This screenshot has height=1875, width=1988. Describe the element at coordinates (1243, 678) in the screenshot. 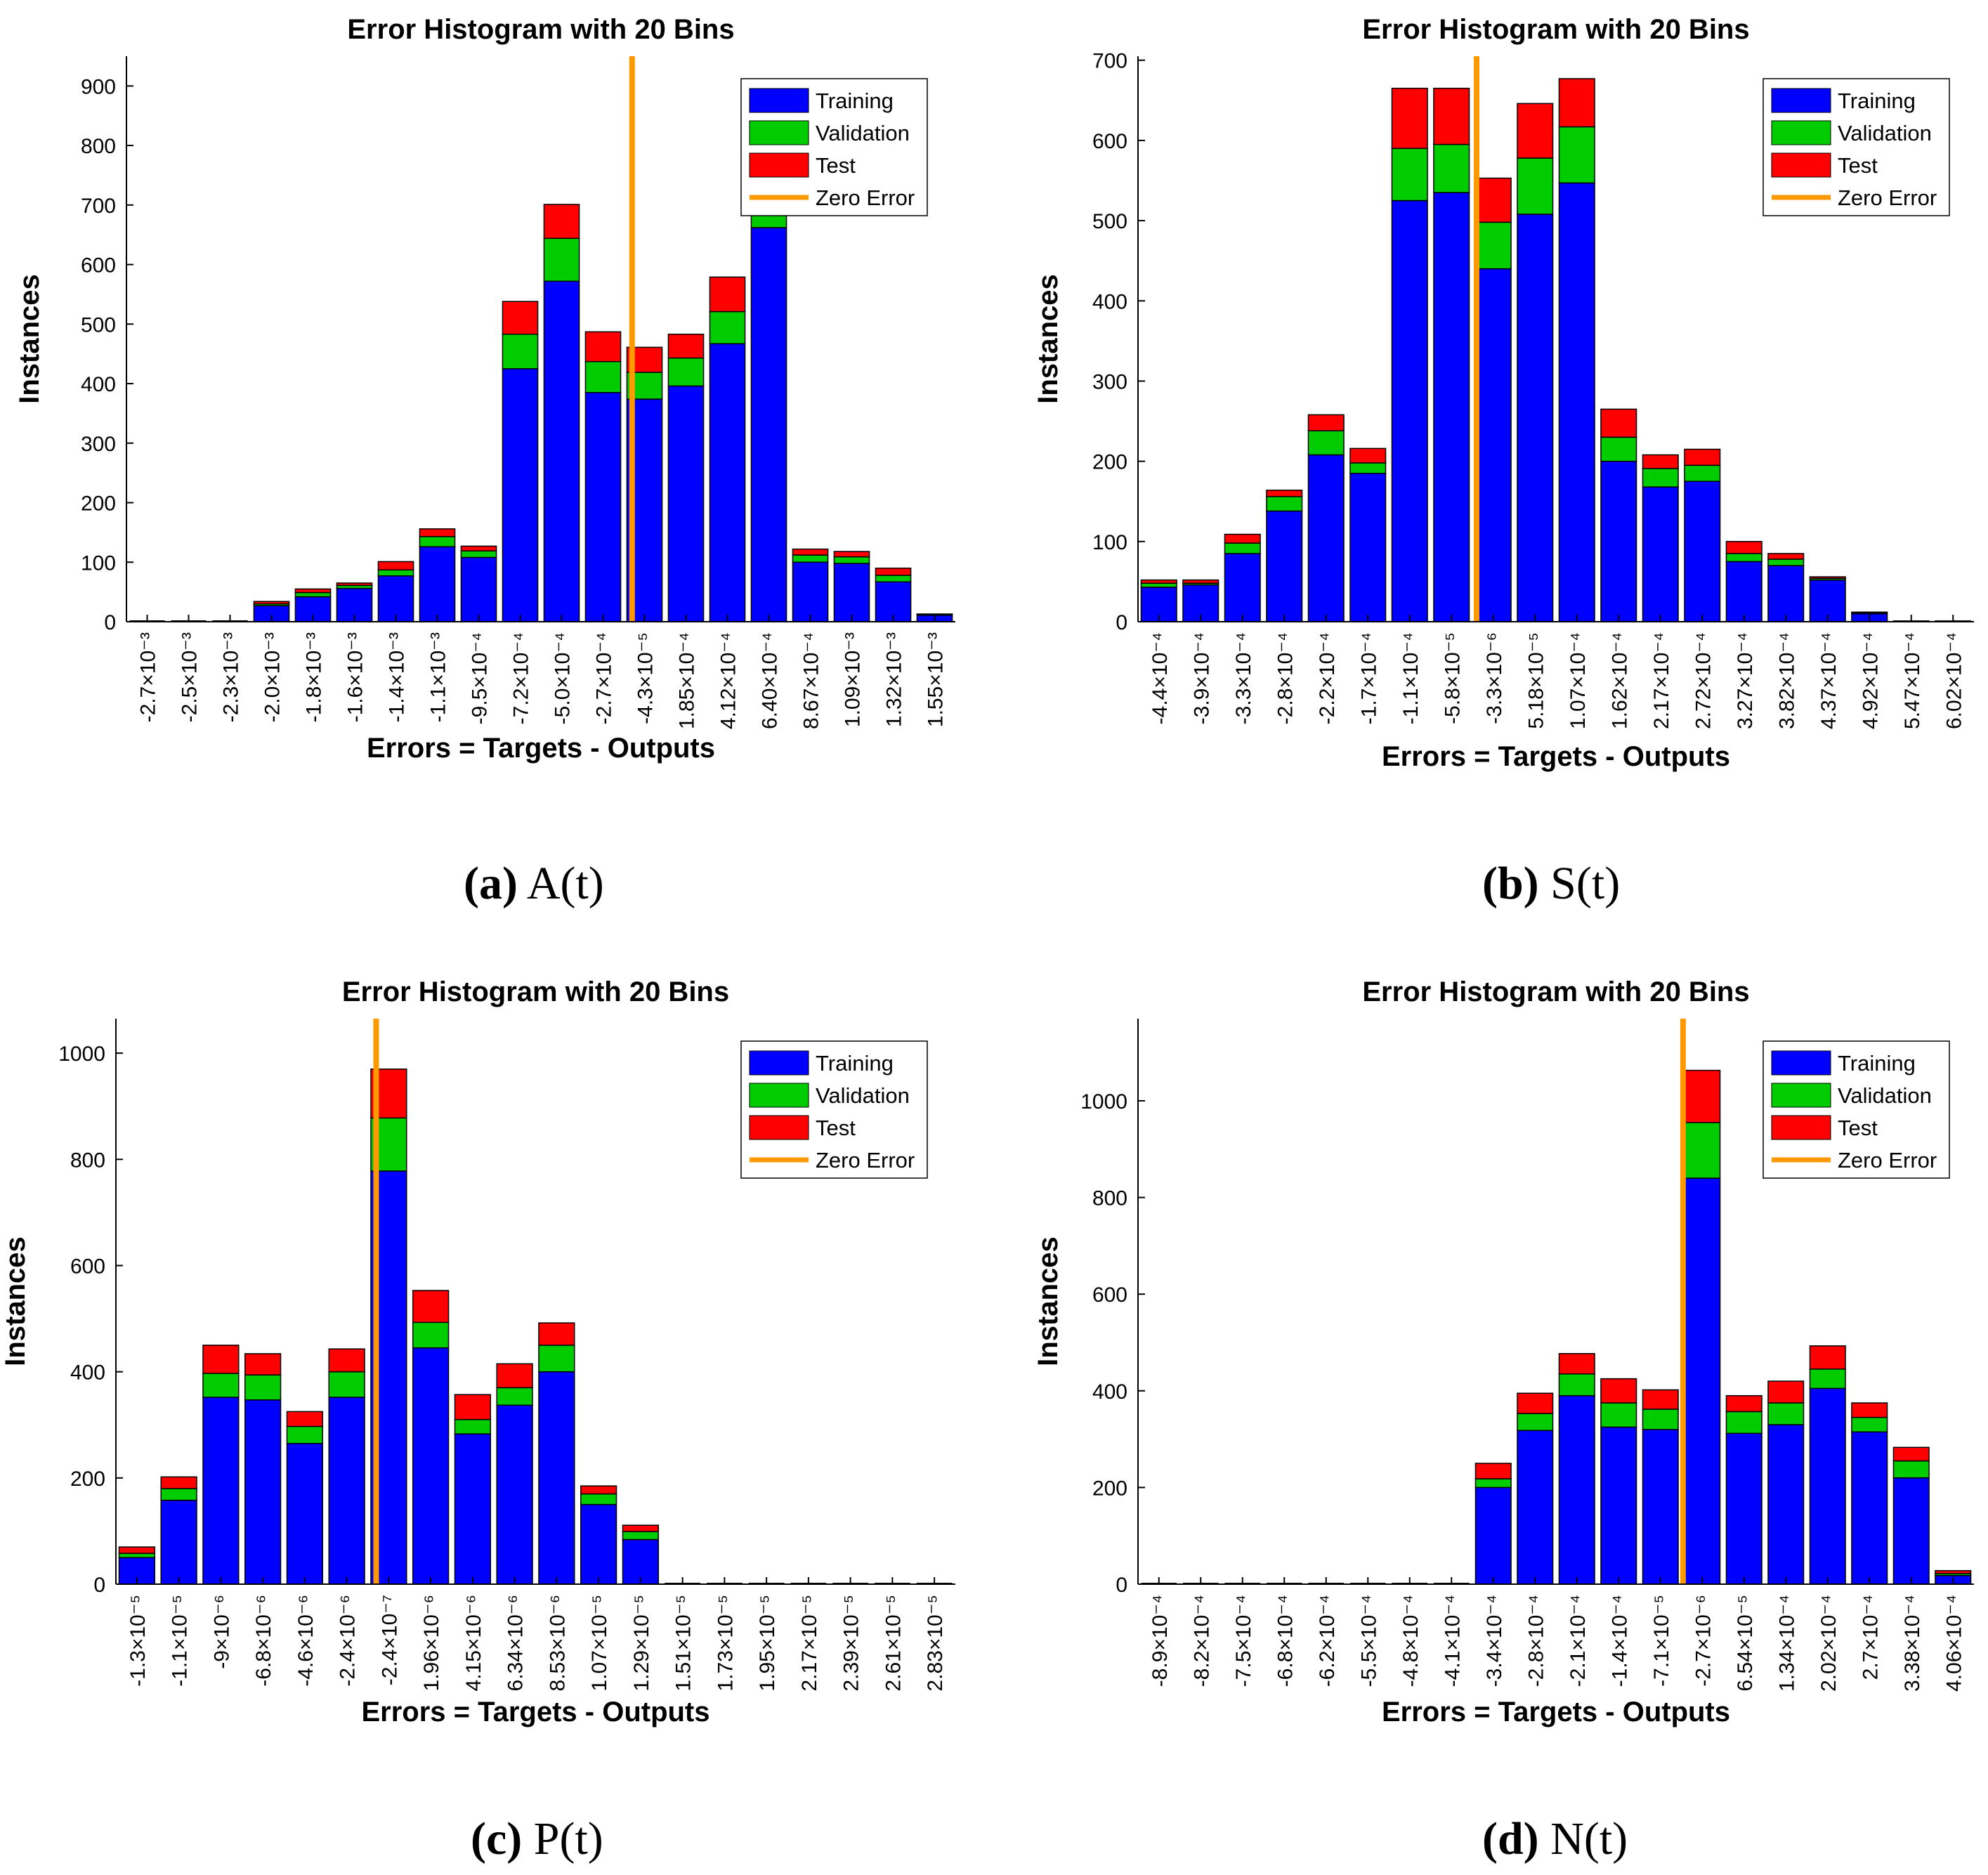

I see `x-tick-label: -3.3×10⁻⁴` at that location.